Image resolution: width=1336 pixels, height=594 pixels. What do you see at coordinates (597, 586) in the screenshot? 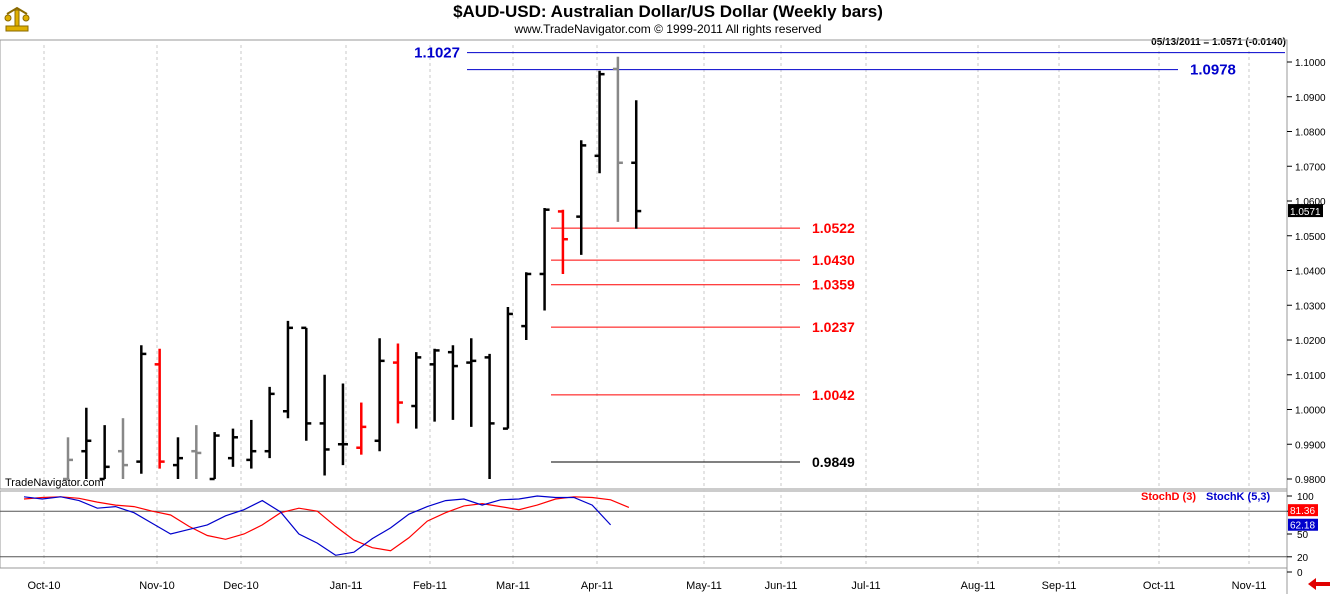
I see `x-tick-label: Apr-11` at bounding box center [597, 586].